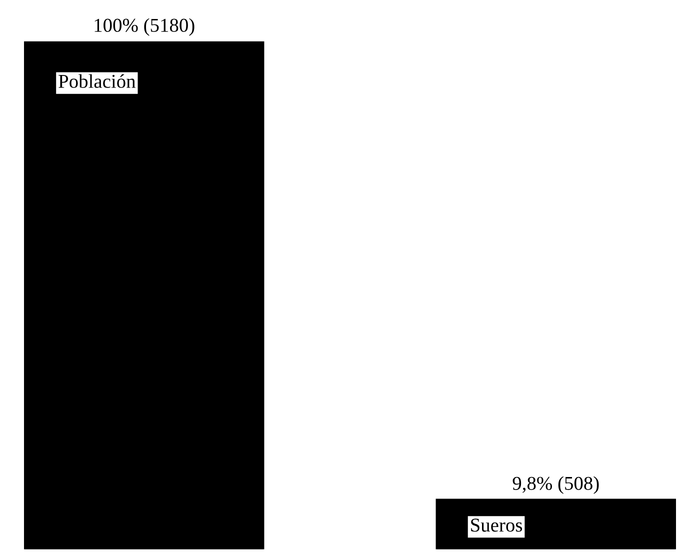 The width and height of the screenshot is (700, 552). Describe the element at coordinates (144, 27) in the screenshot. I see `data-label: 100% (5180)` at that location.